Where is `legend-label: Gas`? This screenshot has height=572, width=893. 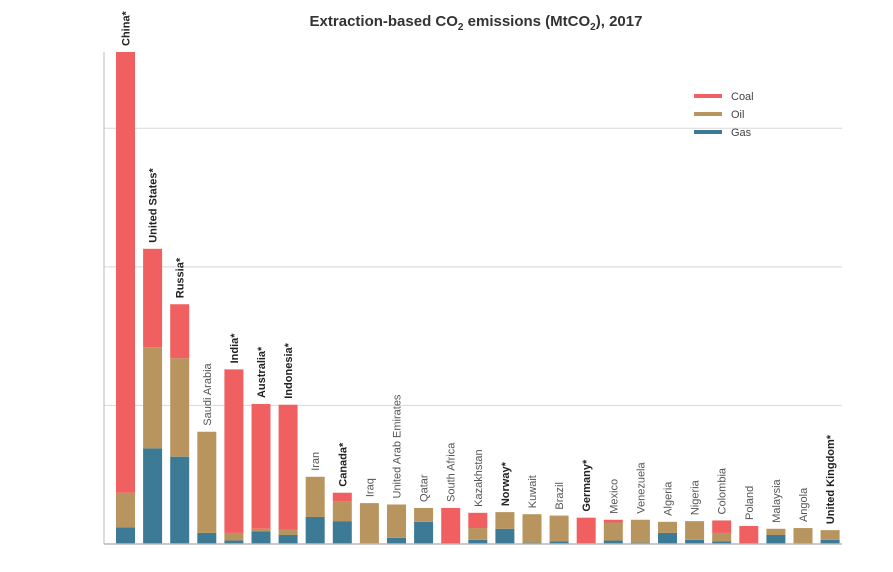
legend-label: Gas is located at coordinates (741, 133).